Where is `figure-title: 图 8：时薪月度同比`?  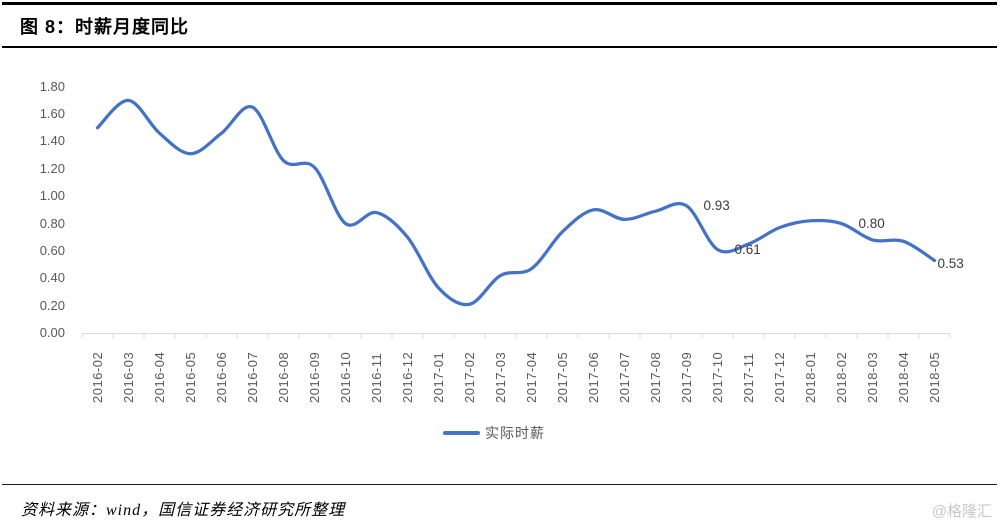 figure-title: 图 8：时薪月度同比 is located at coordinates (105, 27).